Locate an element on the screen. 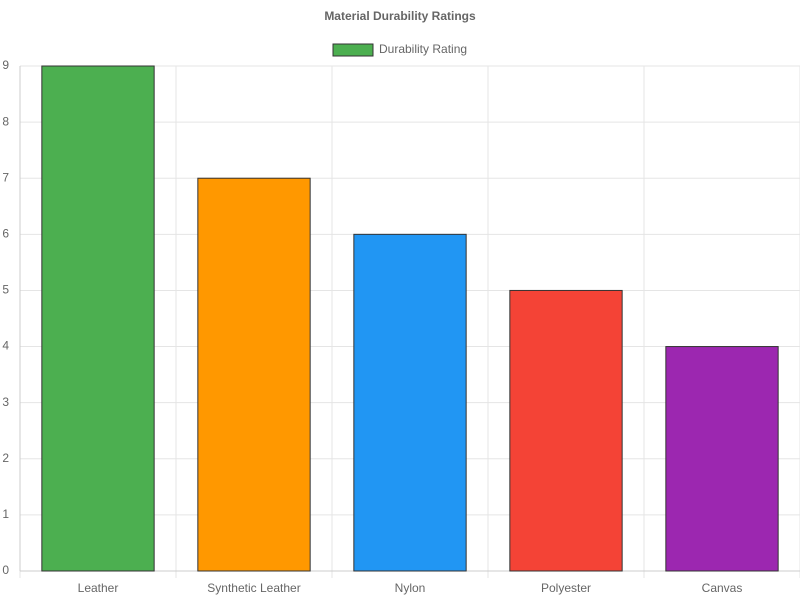 The height and width of the screenshot is (600, 800). y-tick-label: 8 is located at coordinates (5, 121).